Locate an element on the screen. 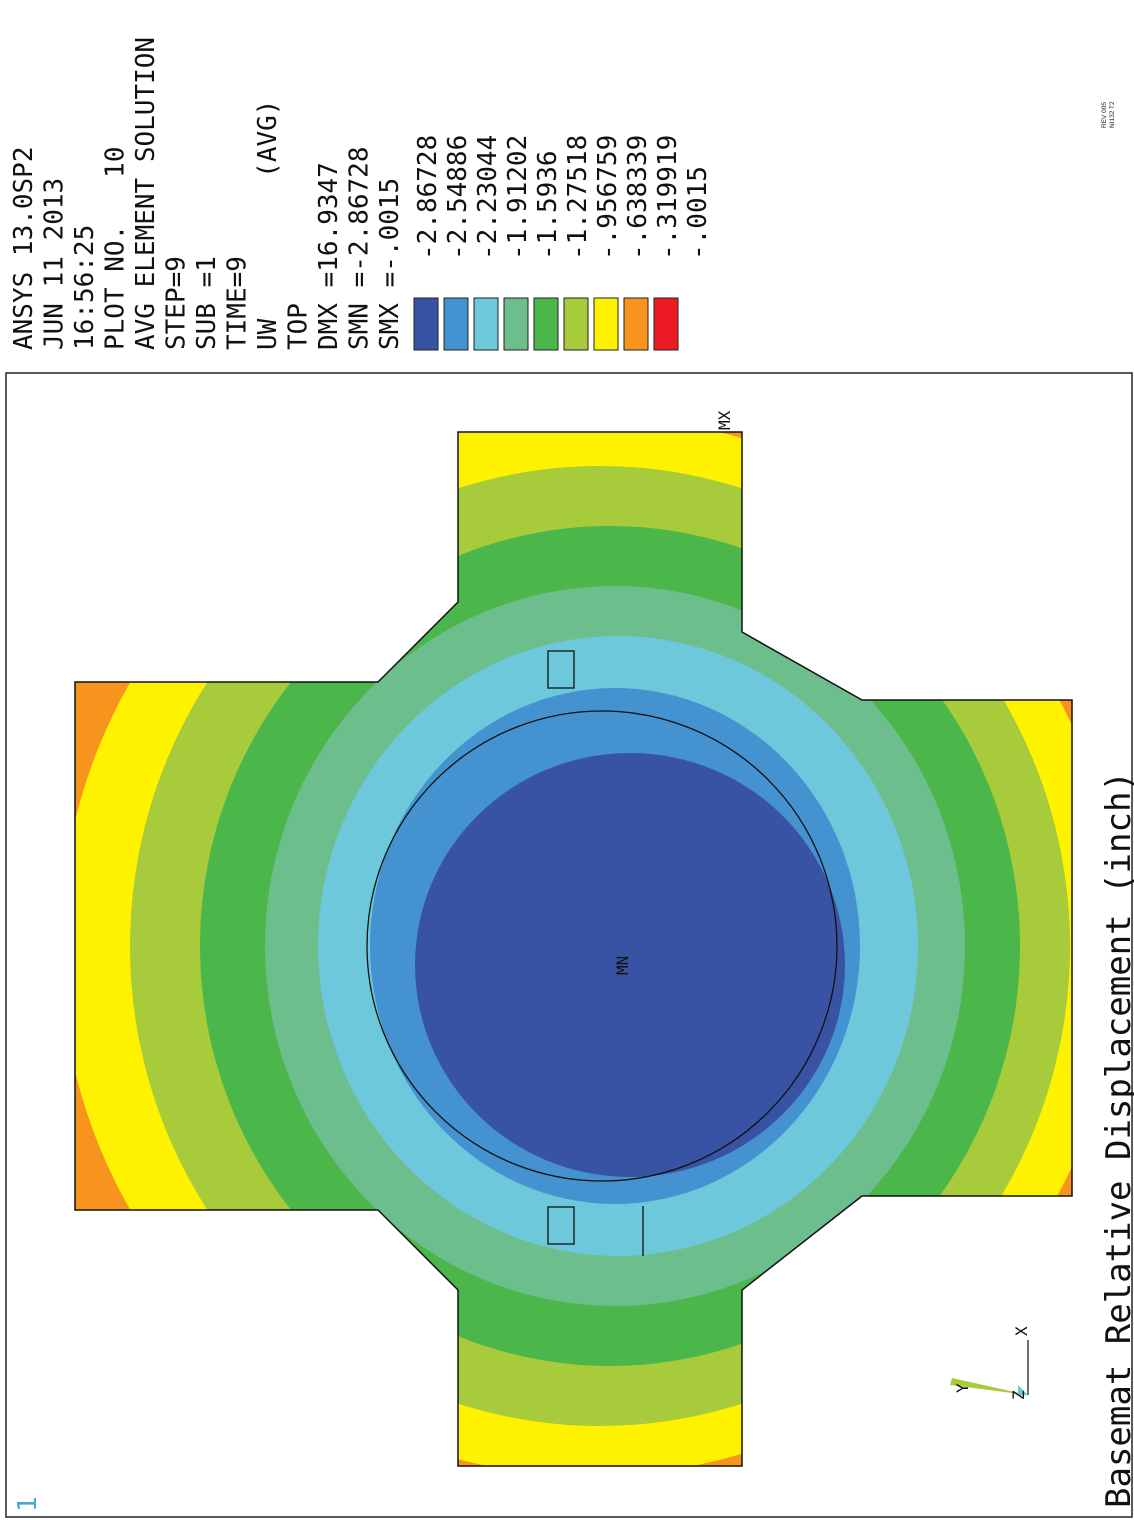  header-line: JUN 11 2013 is located at coordinates (55, 264).